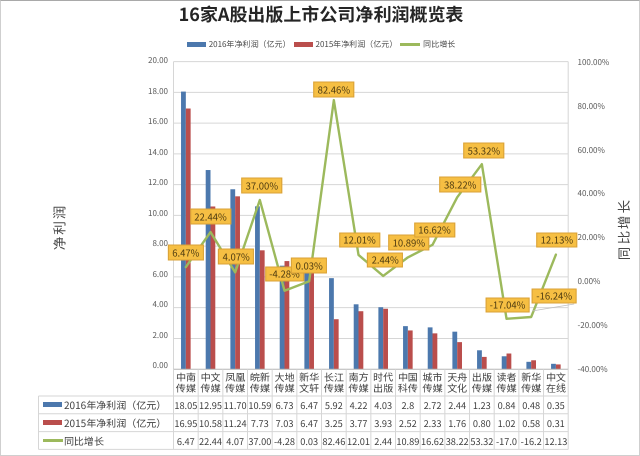 Image resolution: width=640 pixels, height=456 pixels. What do you see at coordinates (481, 381) in the screenshot?
I see `category-label: 出版 传媒` at bounding box center [481, 381].